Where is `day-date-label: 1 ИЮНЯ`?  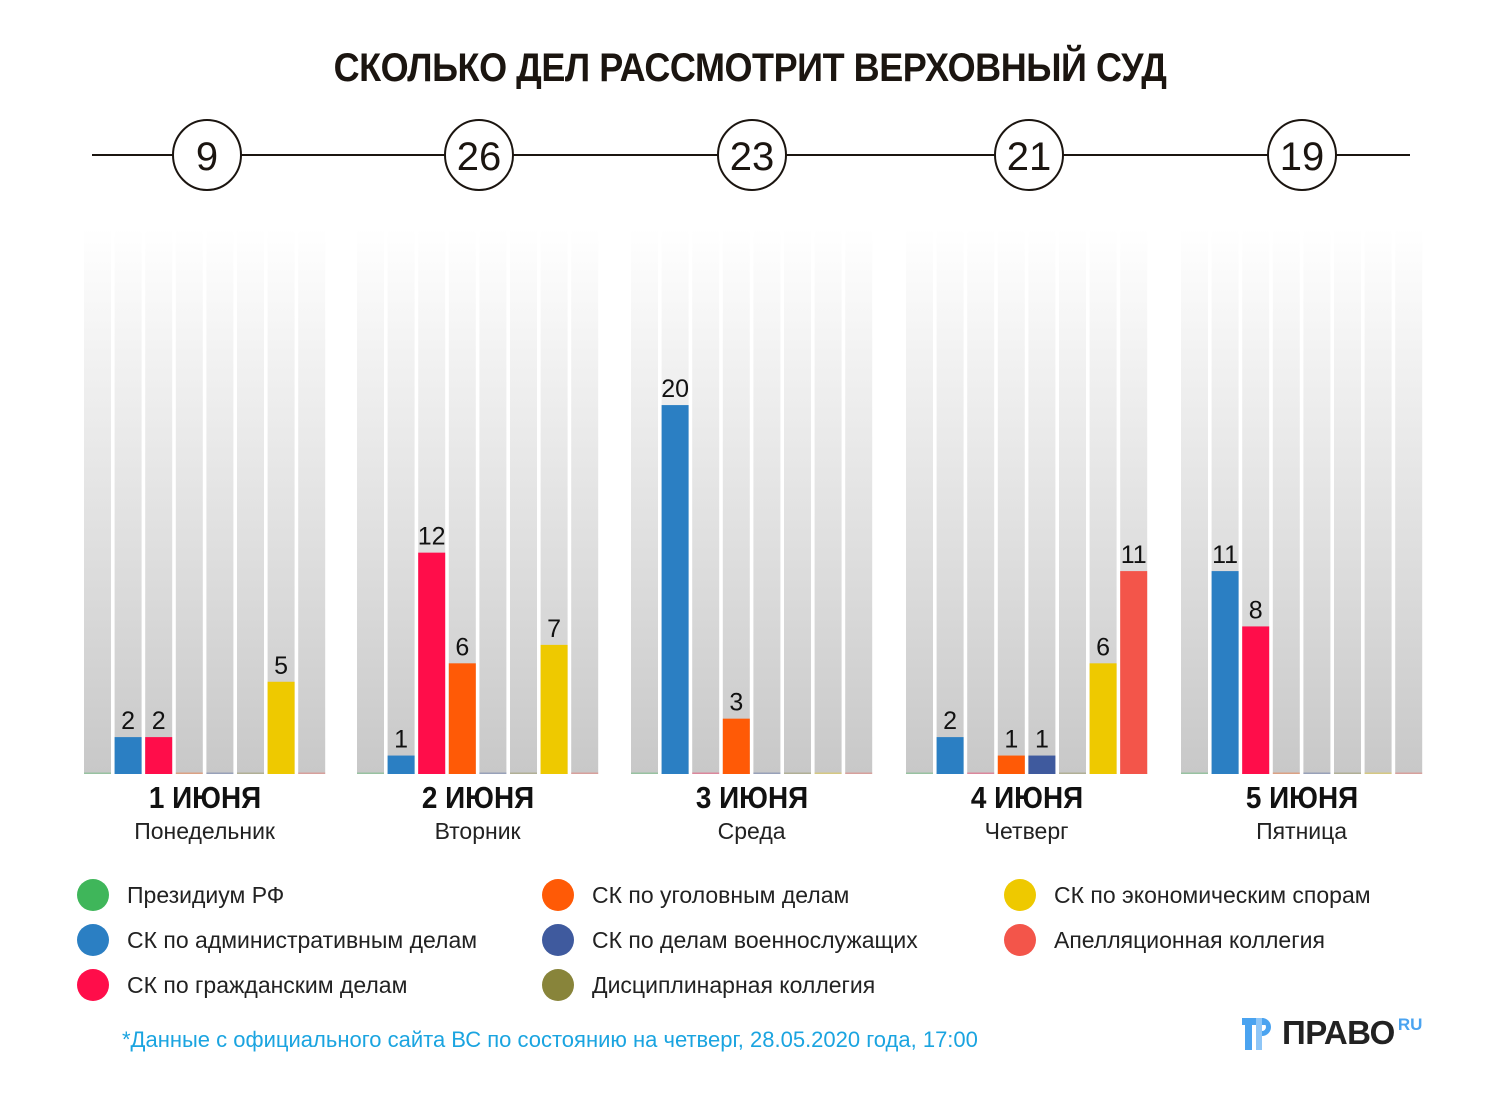
day-date-label: 1 ИЮНЯ is located at coordinates (204, 797).